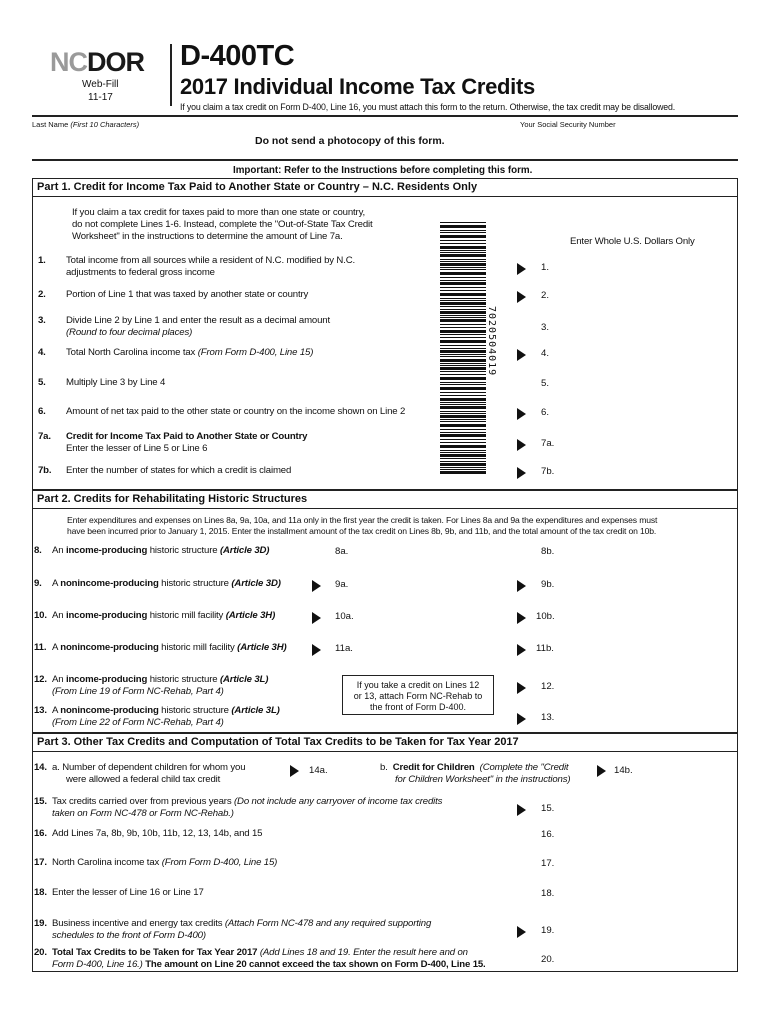 The image size is (770, 1024). Describe the element at coordinates (42, 260) in the screenshot. I see `line-1-number: 1.` at that location.